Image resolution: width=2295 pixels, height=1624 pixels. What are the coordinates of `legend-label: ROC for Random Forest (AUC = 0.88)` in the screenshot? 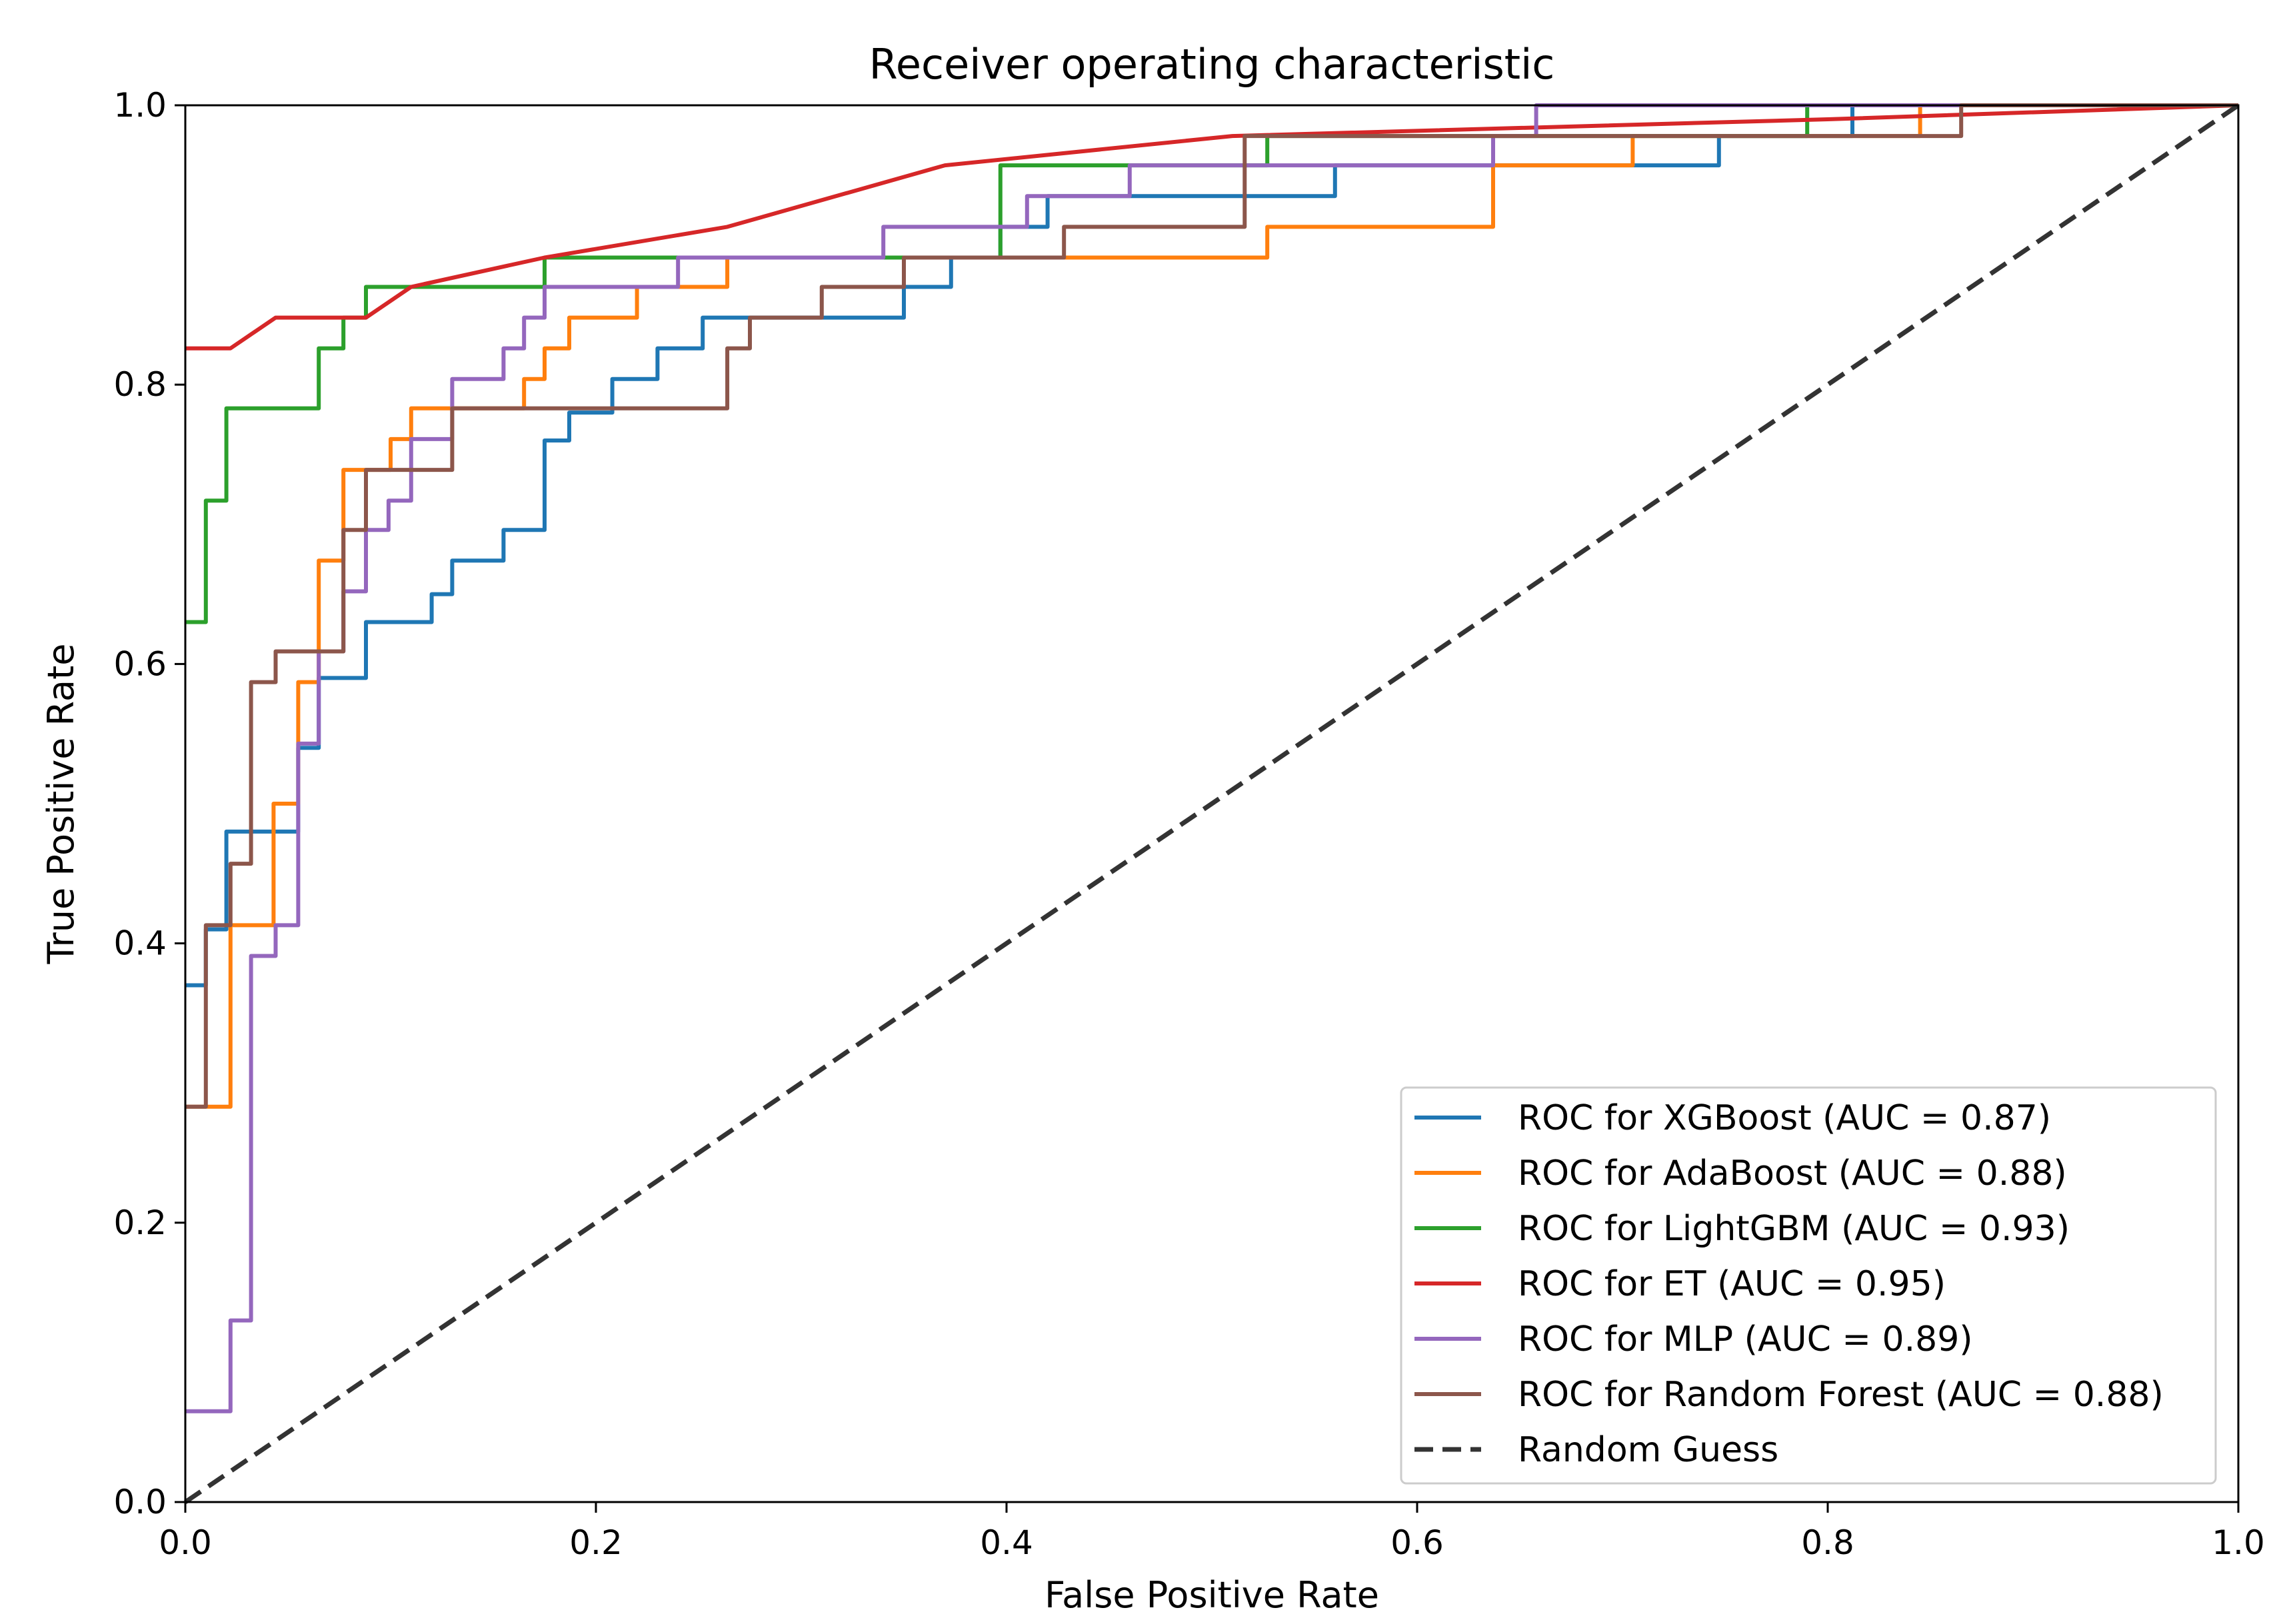 It's located at (1841, 1395).